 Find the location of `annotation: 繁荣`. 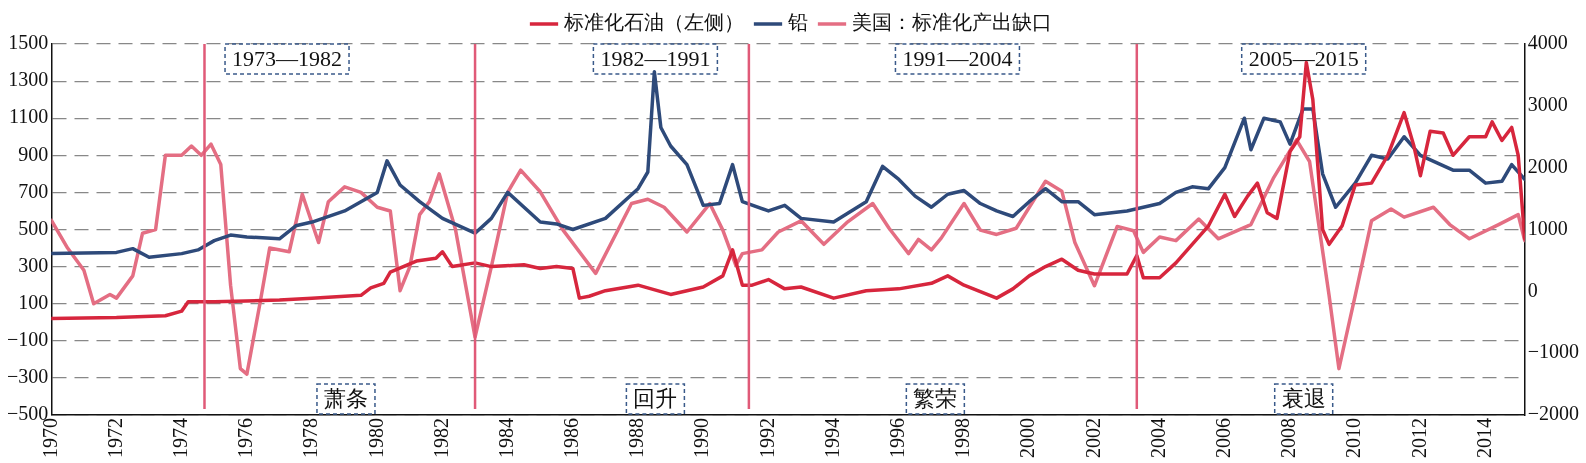

annotation: 繁荣 is located at coordinates (935, 398).